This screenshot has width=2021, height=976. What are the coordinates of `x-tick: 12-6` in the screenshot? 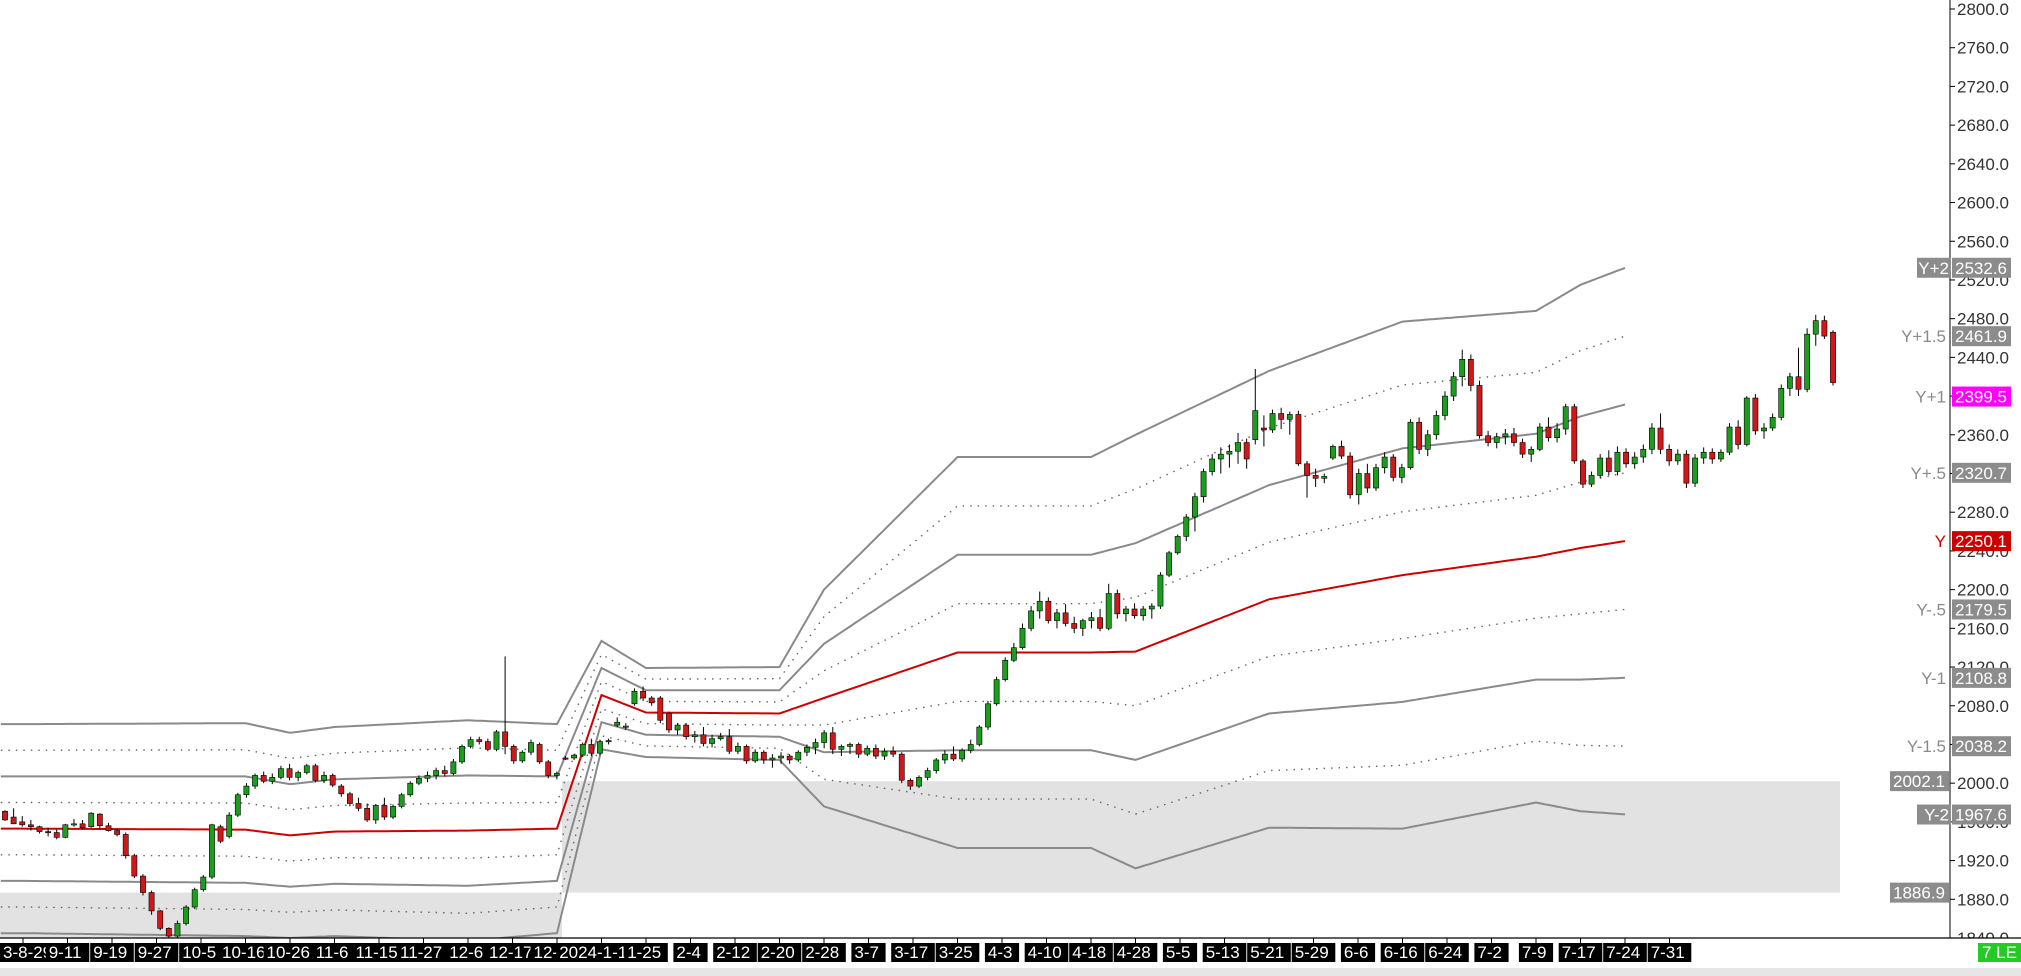 It's located at (468, 950).